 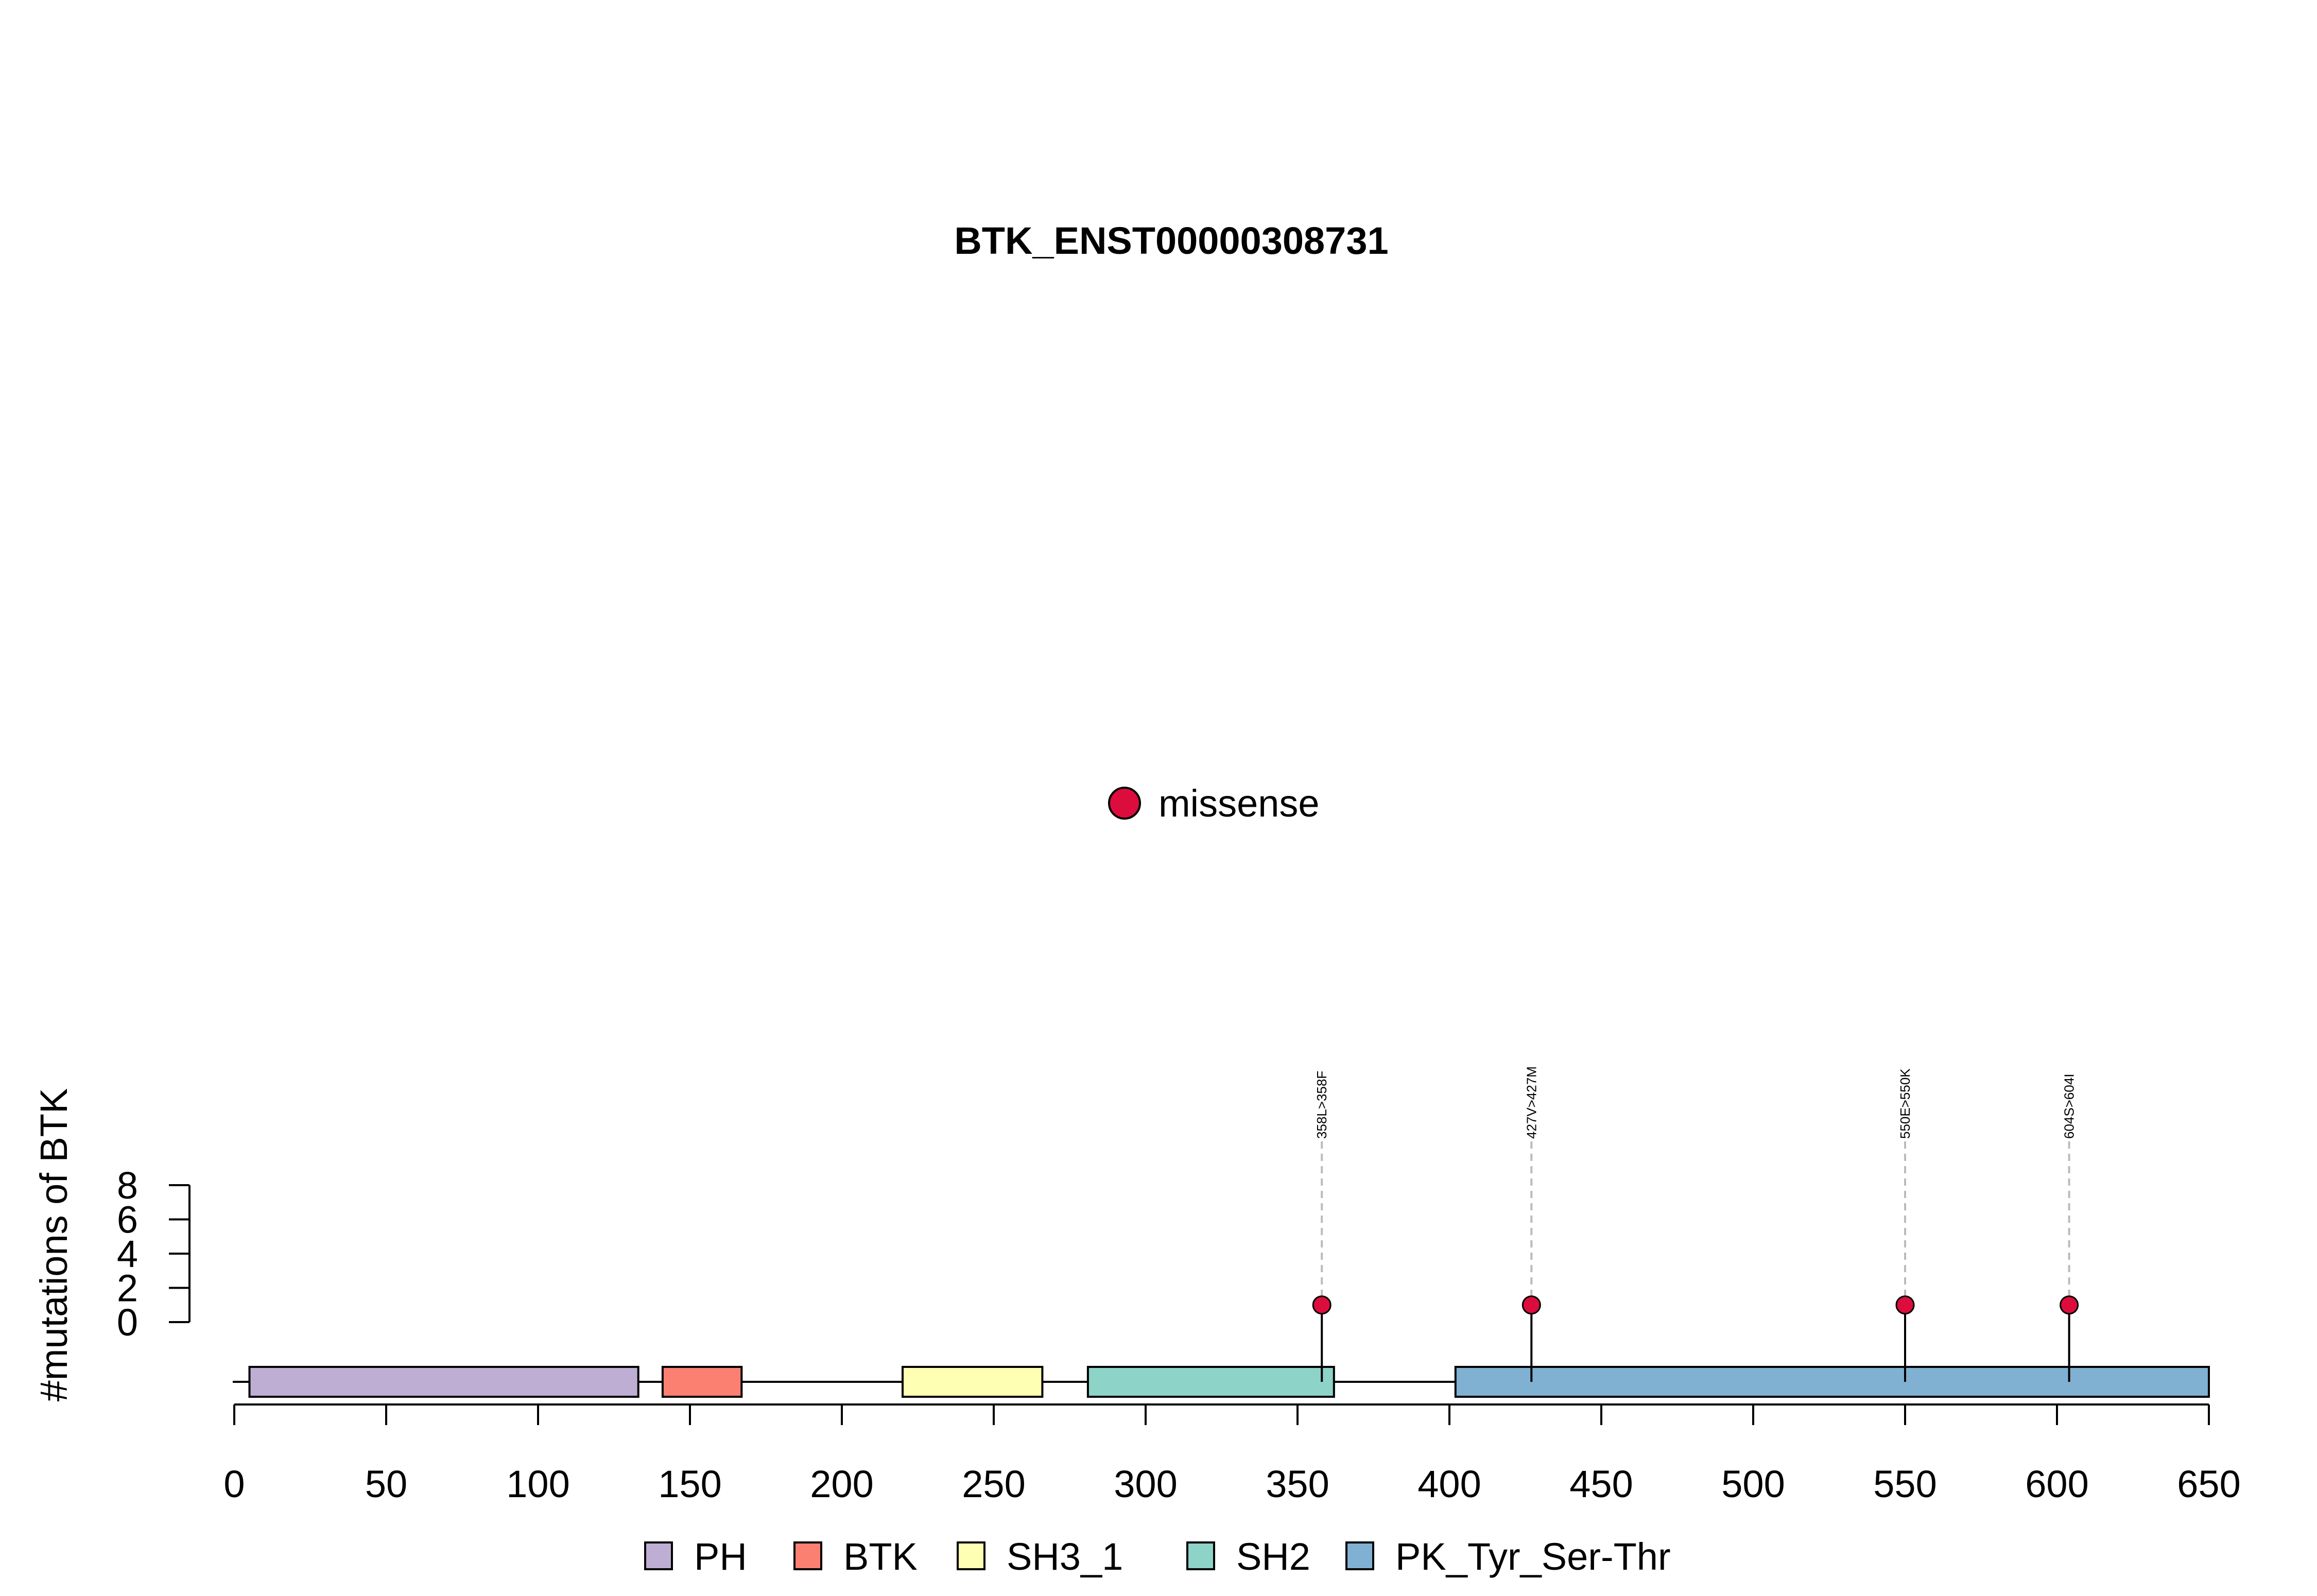 What do you see at coordinates (841, 1484) in the screenshot?
I see `x-tick-label-200: 200` at bounding box center [841, 1484].